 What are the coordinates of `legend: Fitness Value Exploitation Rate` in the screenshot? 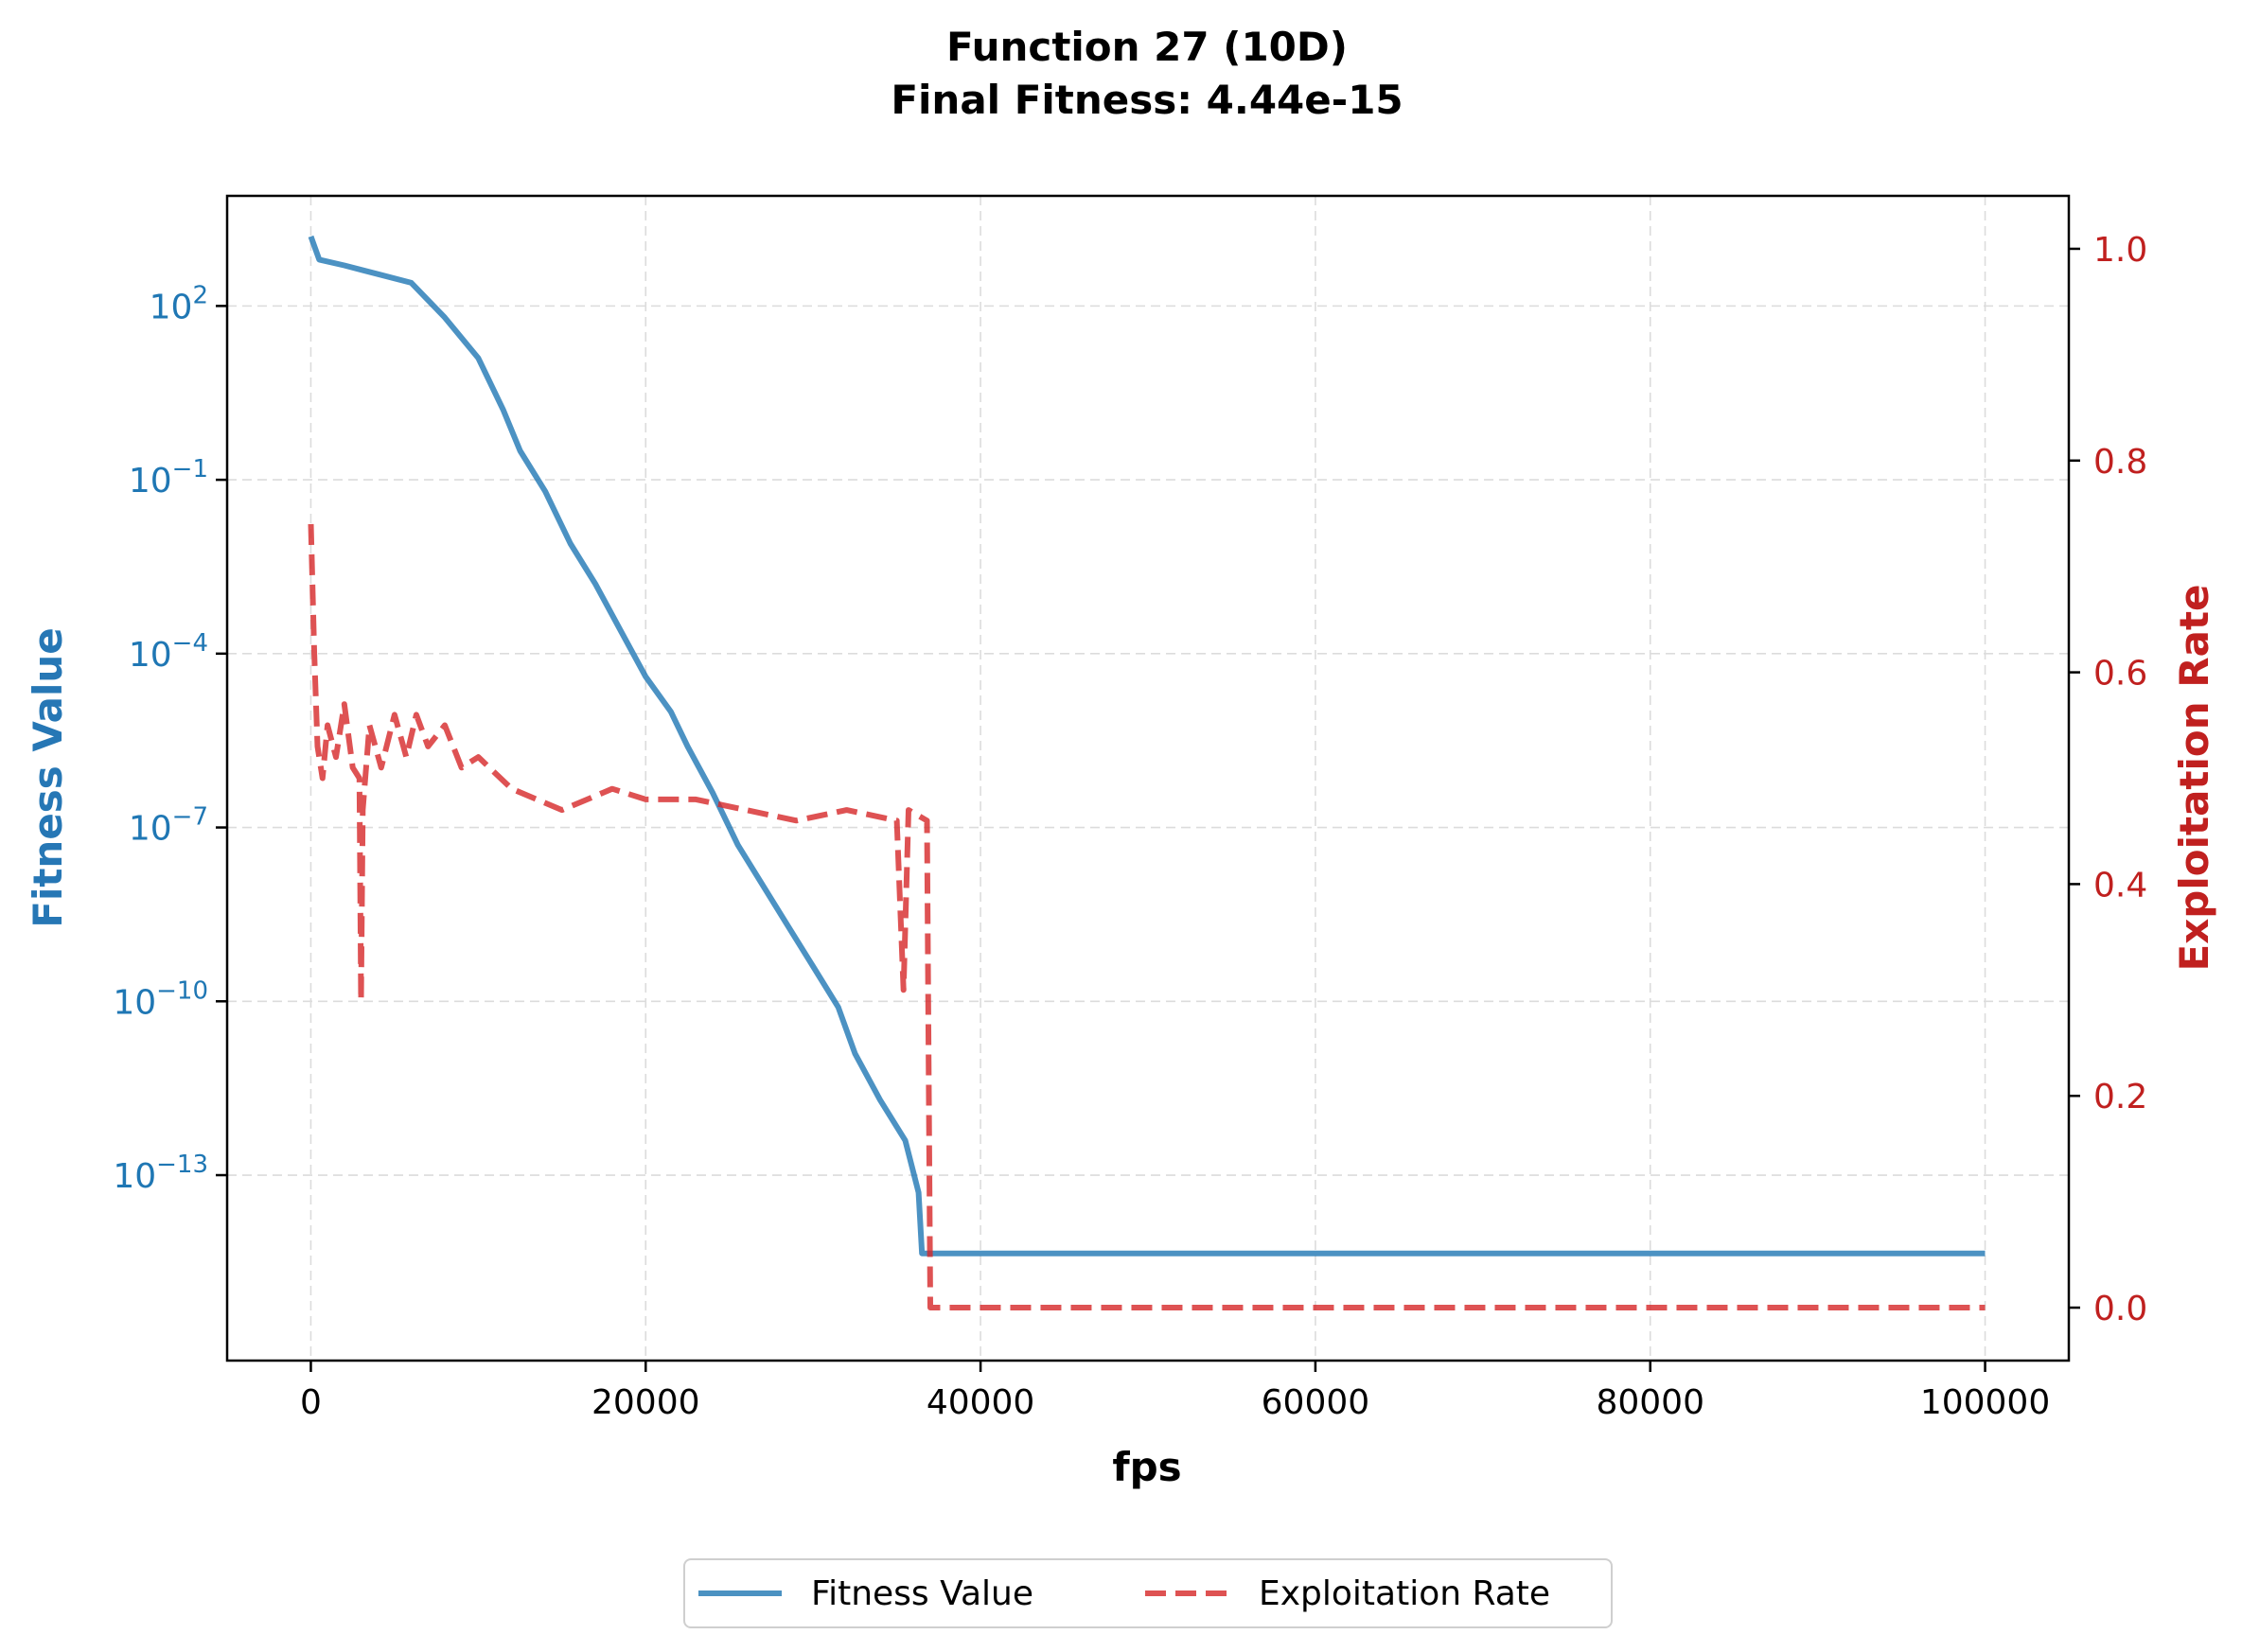 It's located at (1148, 1593).